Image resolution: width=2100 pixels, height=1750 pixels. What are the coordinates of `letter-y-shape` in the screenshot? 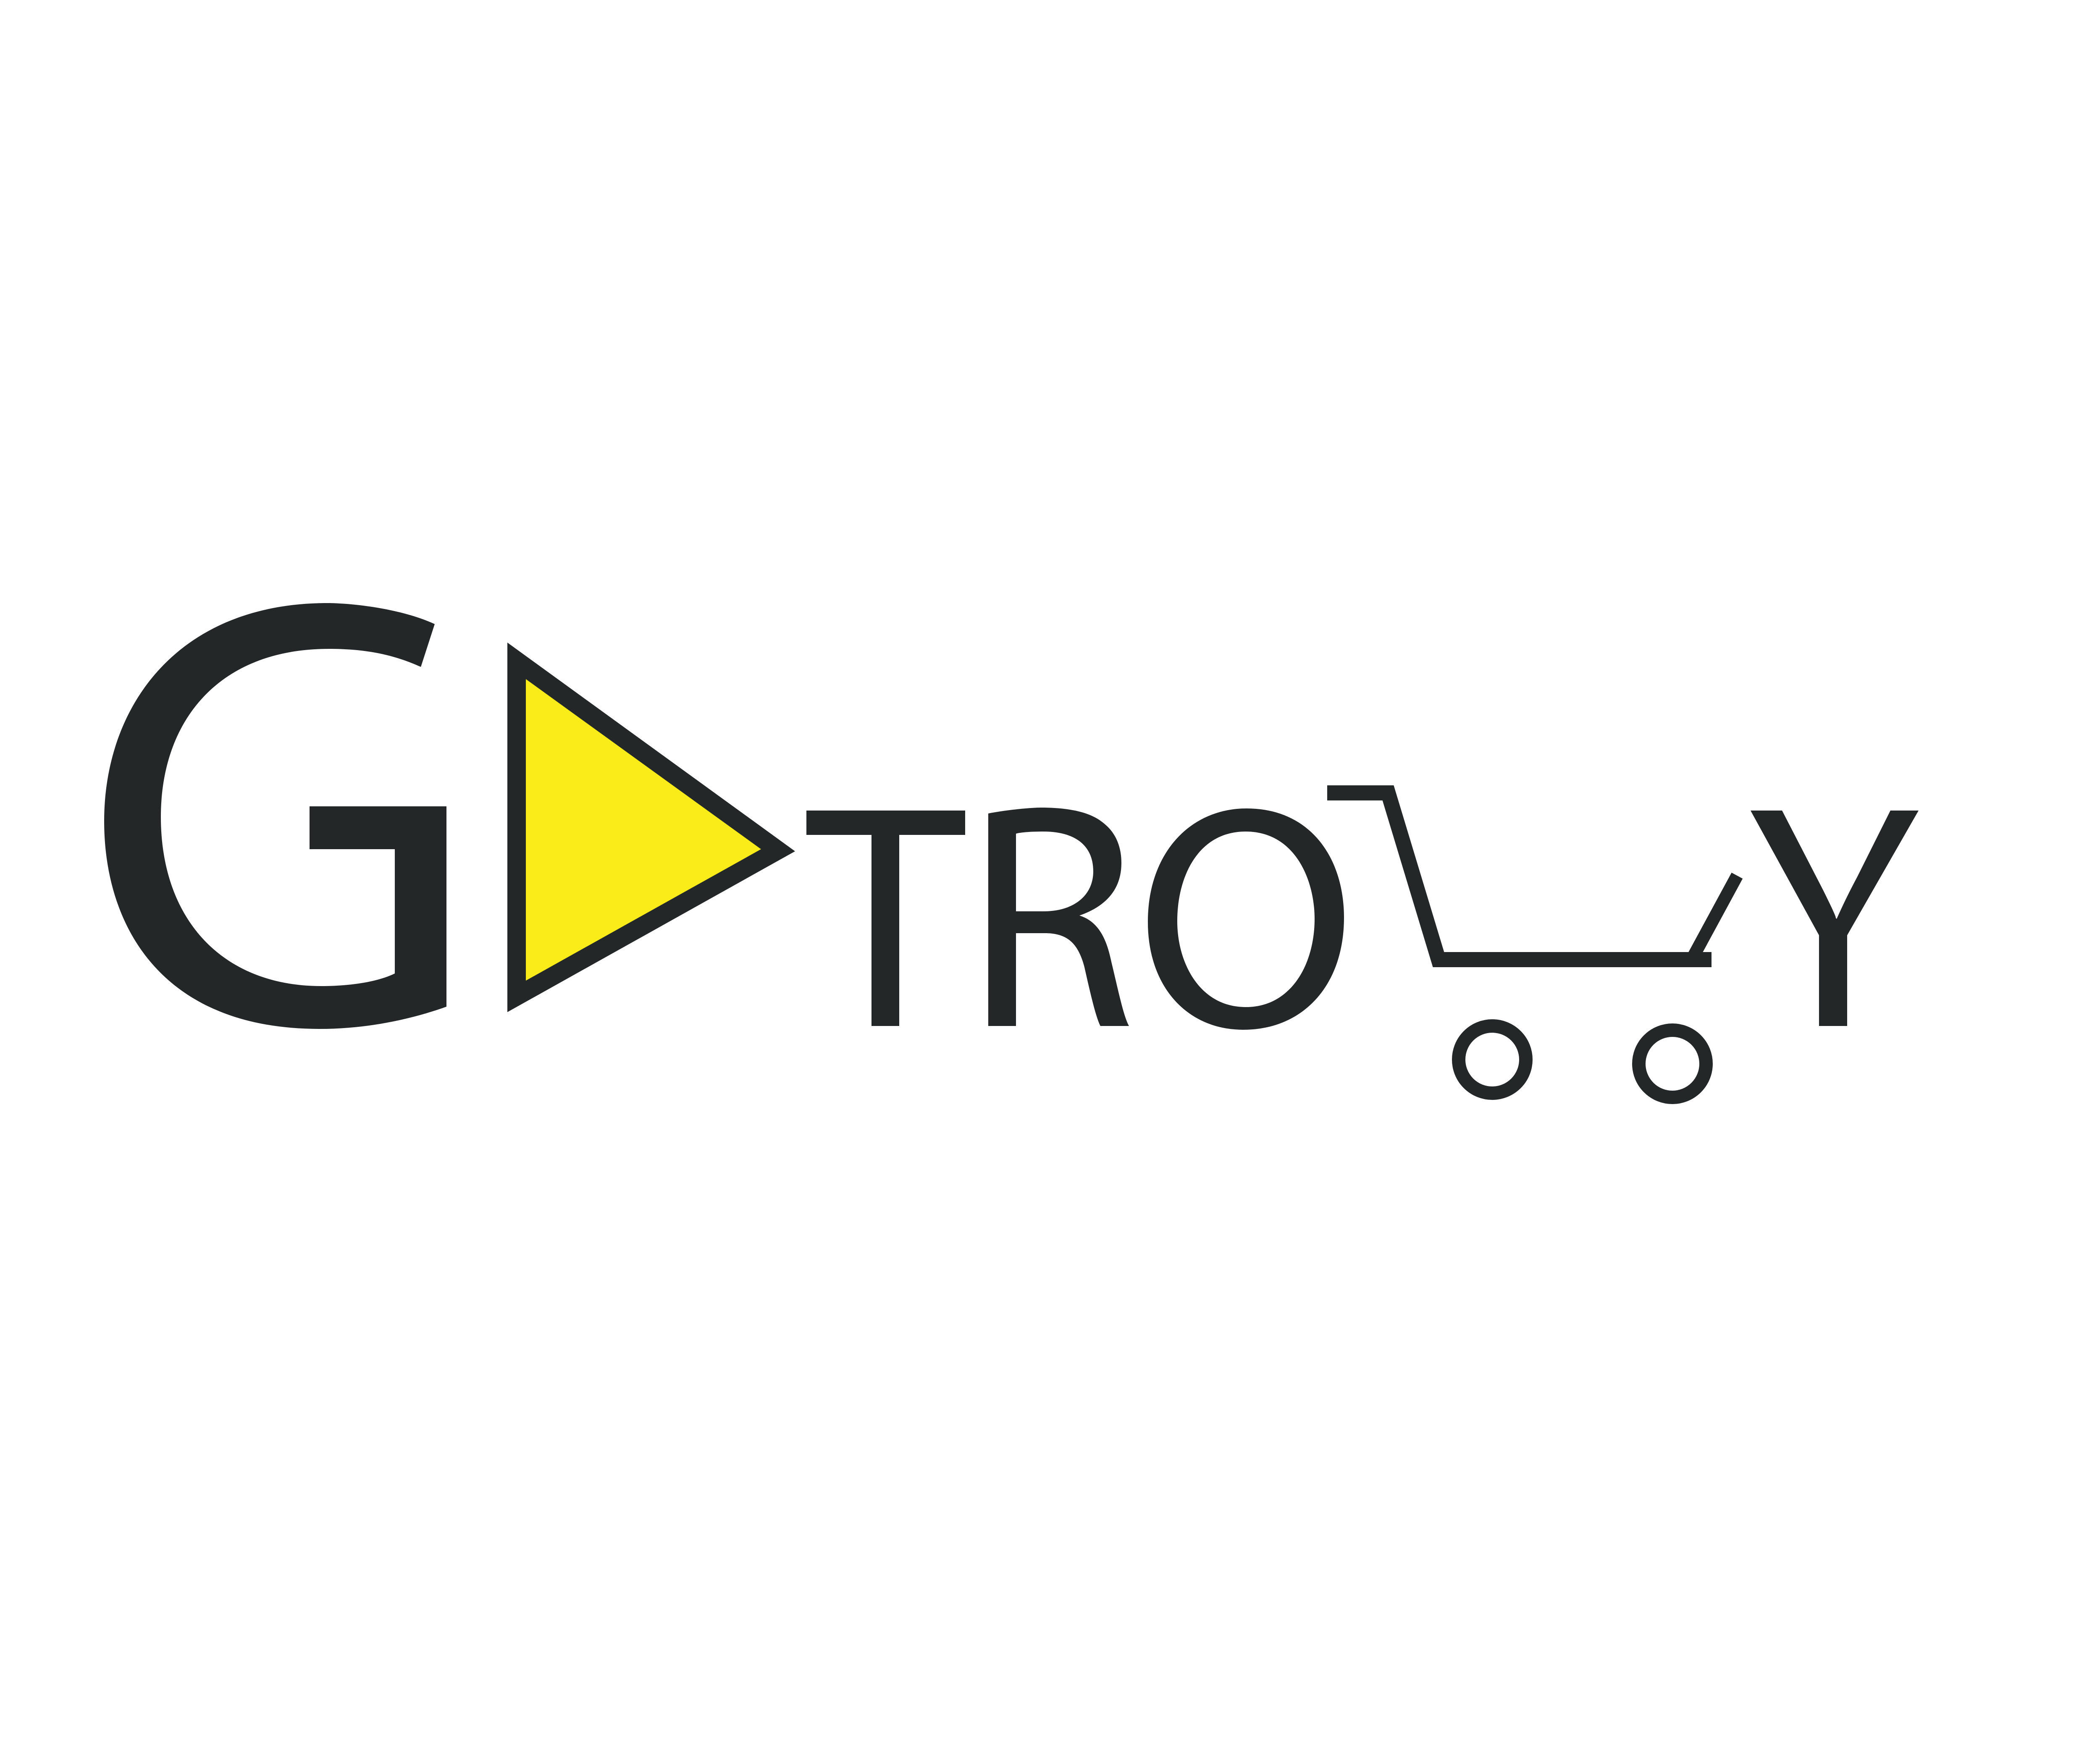 It's located at (1835, 919).